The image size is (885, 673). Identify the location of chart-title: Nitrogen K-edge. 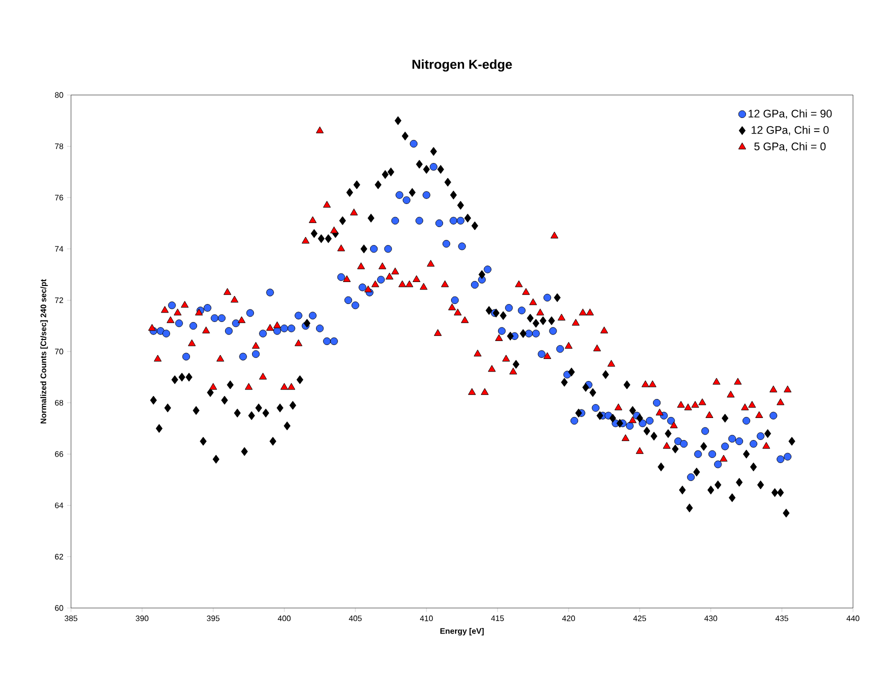
(462, 65).